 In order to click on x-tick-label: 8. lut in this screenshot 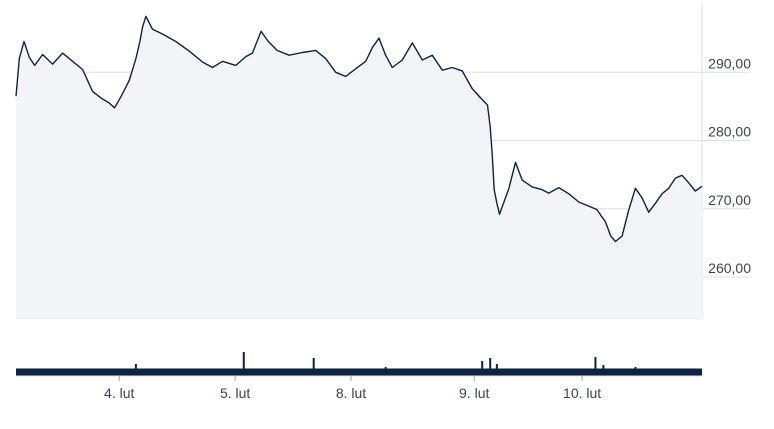, I will do `click(351, 393)`.